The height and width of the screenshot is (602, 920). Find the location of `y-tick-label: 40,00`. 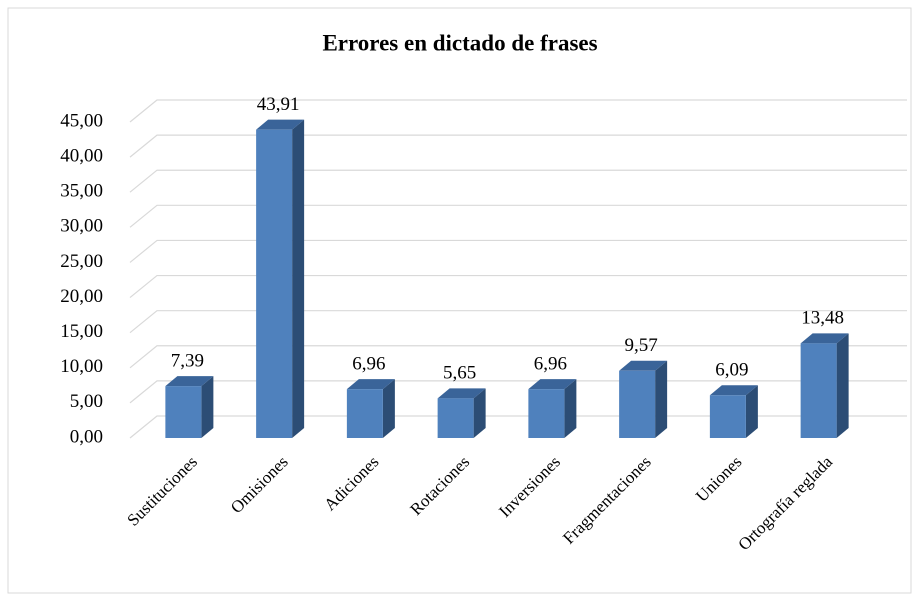

y-tick-label: 40,00 is located at coordinates (81, 155).